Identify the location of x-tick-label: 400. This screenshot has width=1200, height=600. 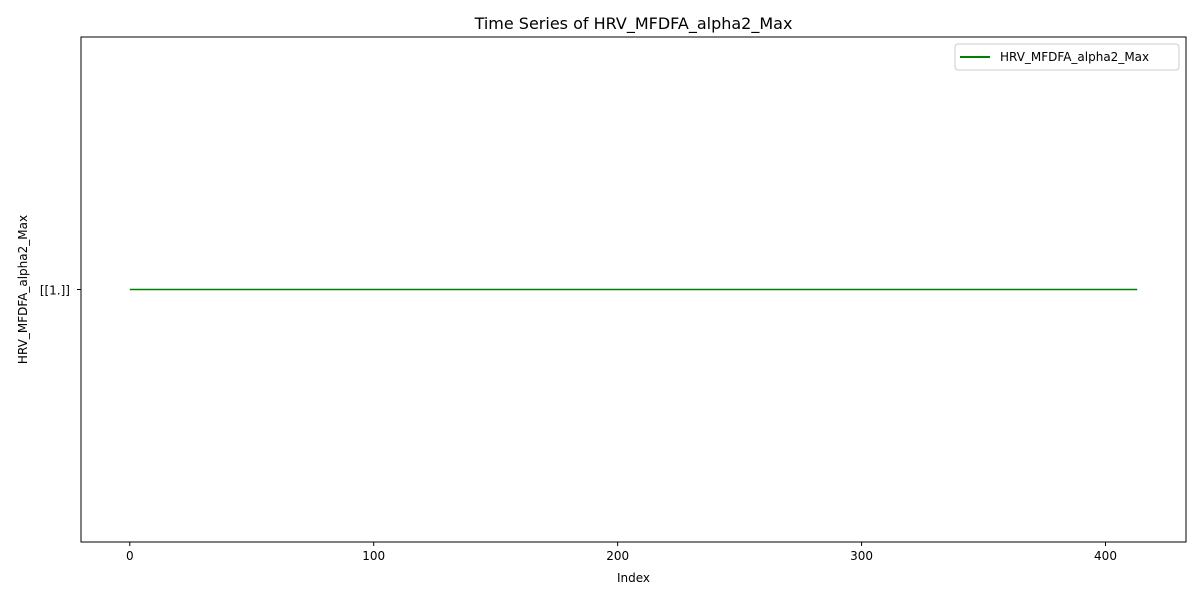
(1105, 556).